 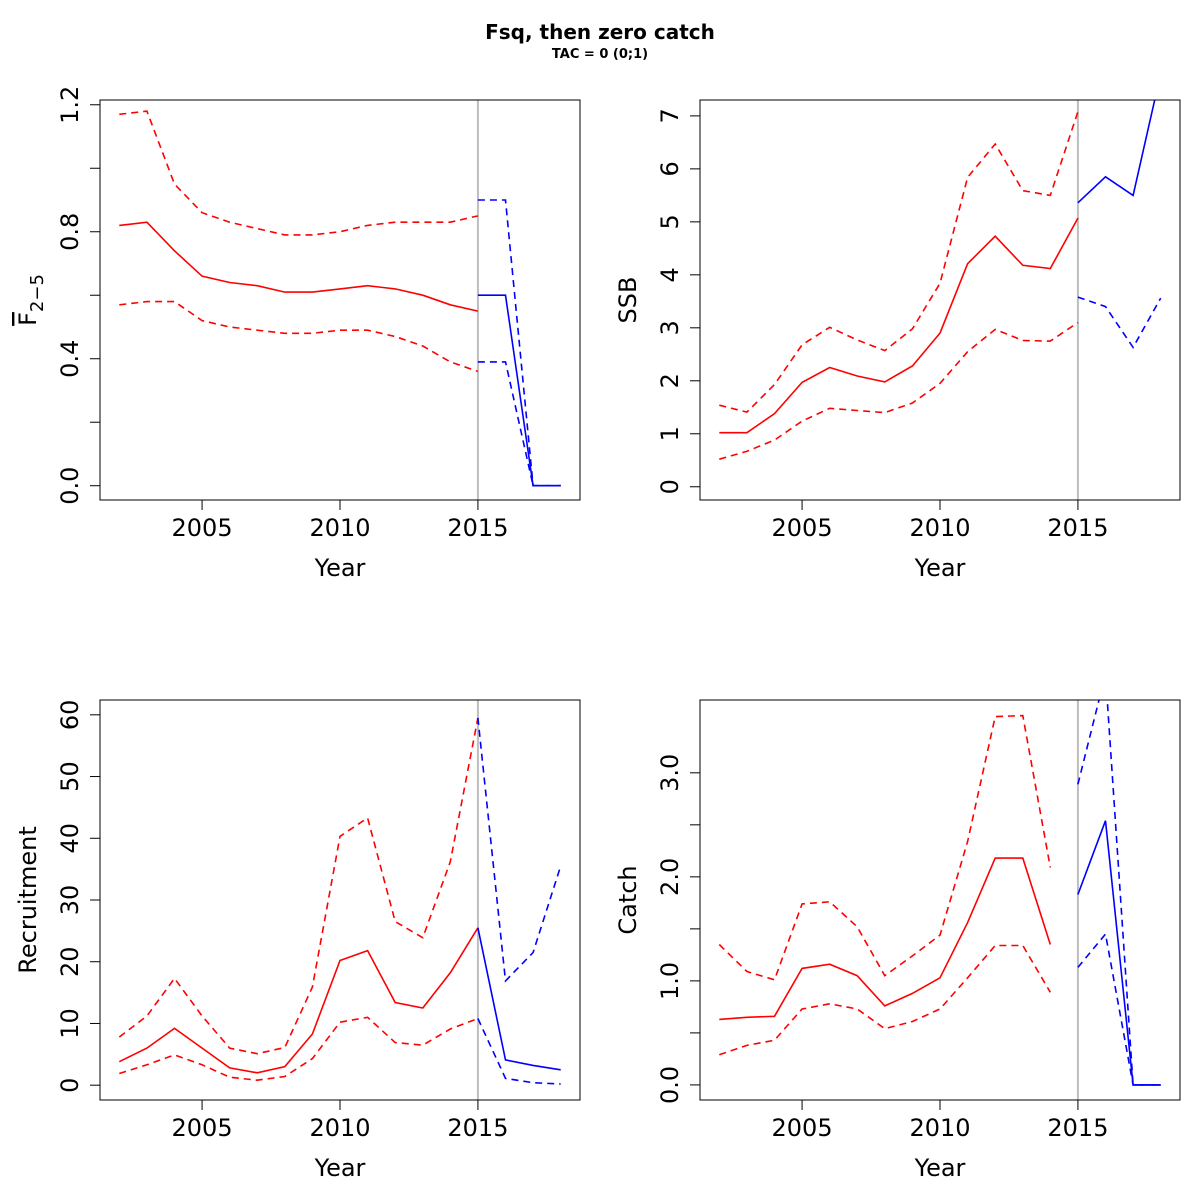 I want to click on ssb-y-tick-label-7: 7, so click(x=670, y=115).